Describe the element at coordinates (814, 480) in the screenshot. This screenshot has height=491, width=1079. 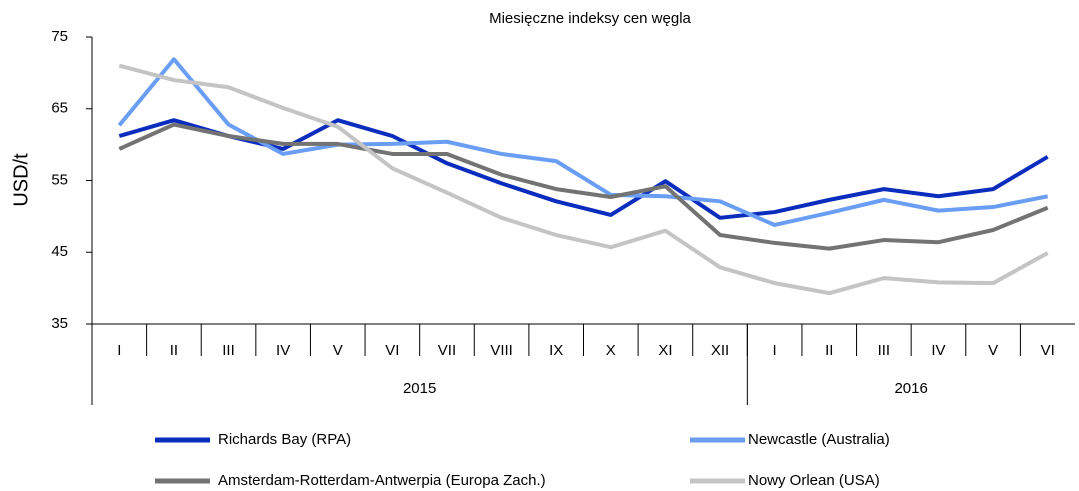
I see `legend-label: Nowy Orlean (USA)` at that location.